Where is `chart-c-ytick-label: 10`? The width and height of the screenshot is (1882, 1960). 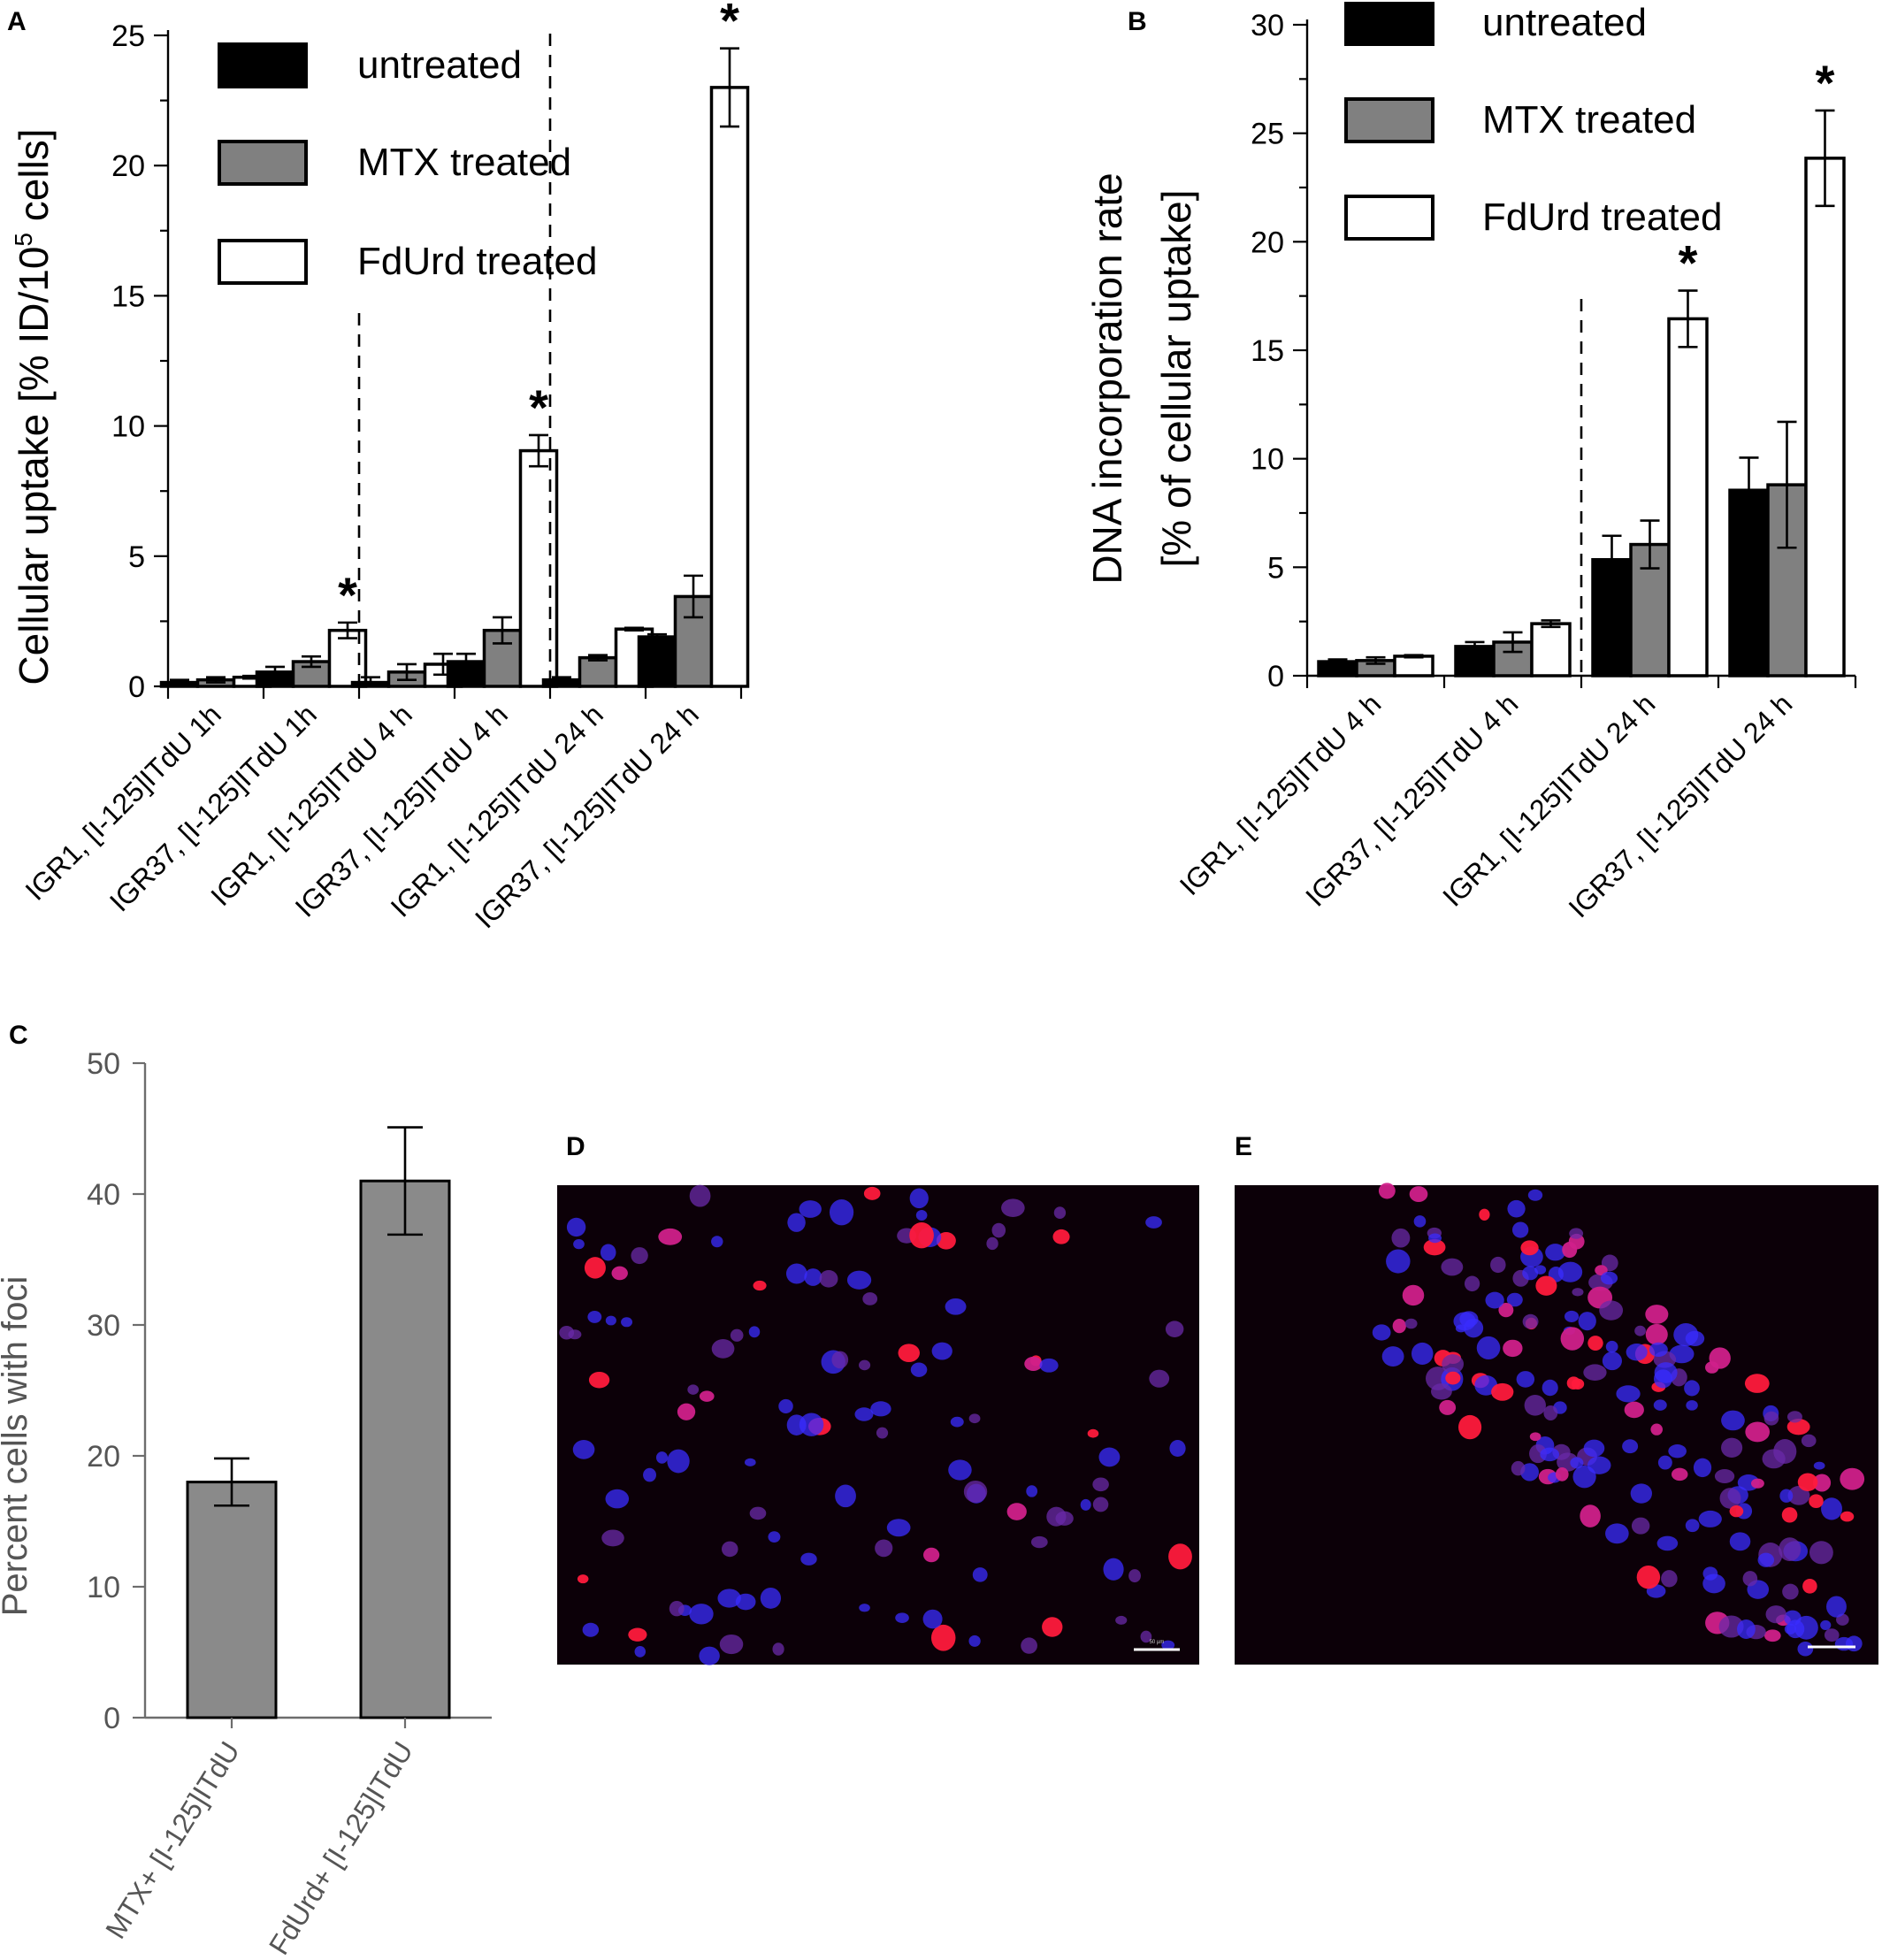
chart-c-ytick-label: 10 is located at coordinates (103, 1587).